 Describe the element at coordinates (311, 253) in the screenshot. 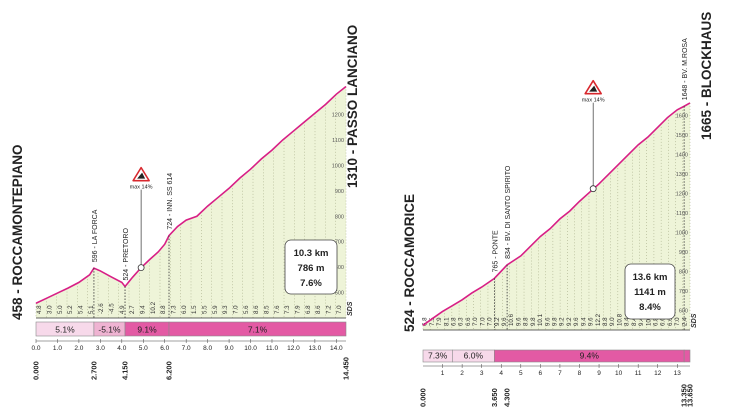

I see `summary-value: 10.3 km` at that location.